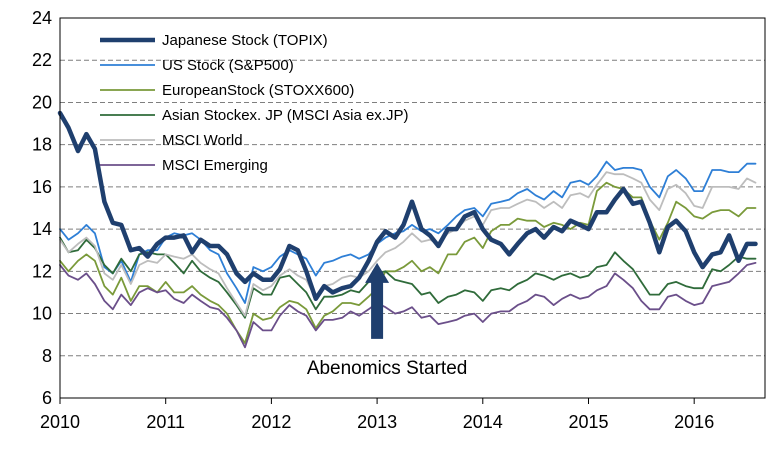  Describe the element at coordinates (42, 102) in the screenshot. I see `y-tick-label: 20` at that location.